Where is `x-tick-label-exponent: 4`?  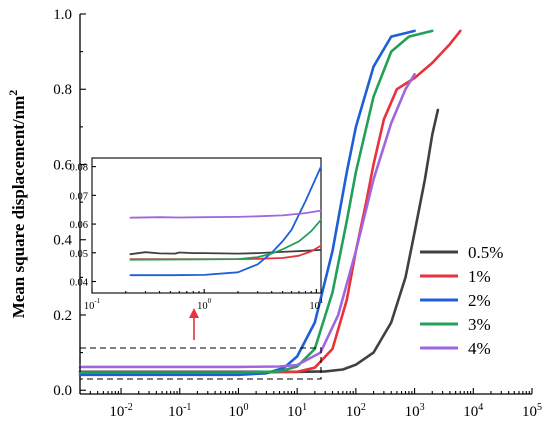
x-tick-label-exponent: 4 is located at coordinates (480, 407).